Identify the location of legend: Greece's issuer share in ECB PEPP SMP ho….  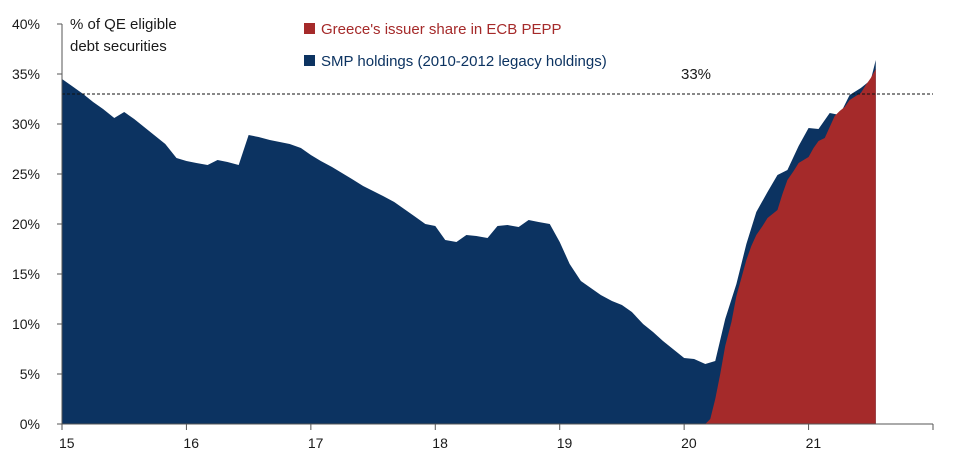
(455, 45).